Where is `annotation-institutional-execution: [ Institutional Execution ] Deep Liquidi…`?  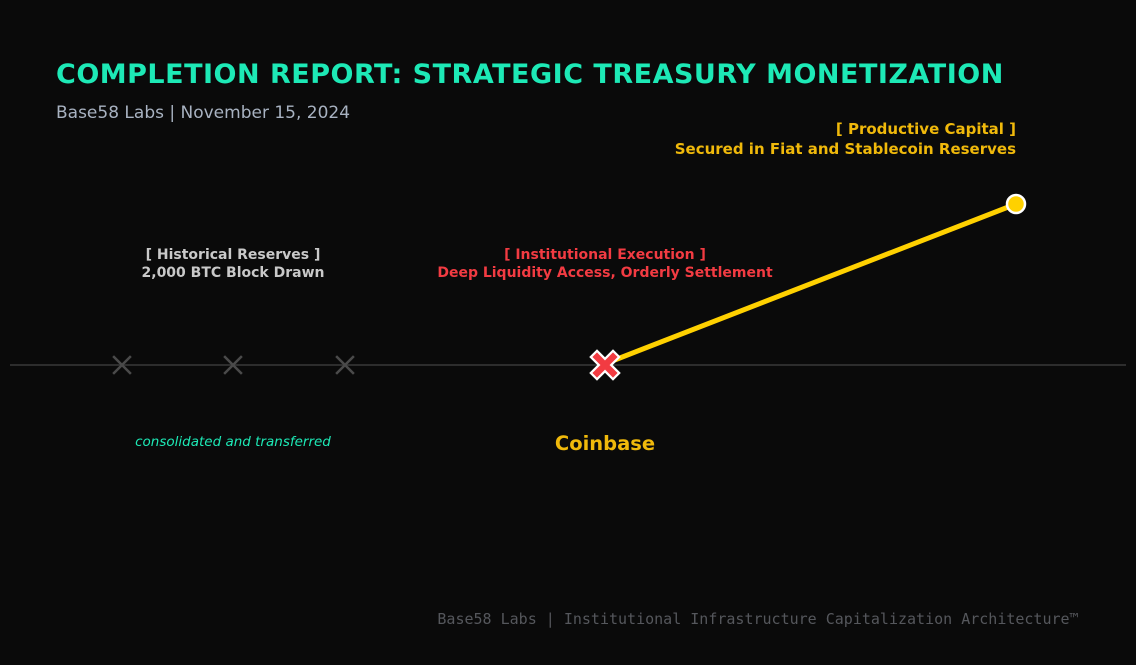 annotation-institutional-execution: [ Institutional Execution ] Deep Liquidi… is located at coordinates (604, 264).